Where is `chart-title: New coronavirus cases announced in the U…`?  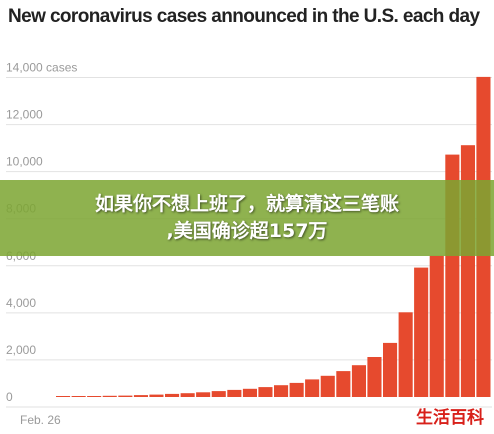 chart-title: New coronavirus cases announced in the U… is located at coordinates (244, 16).